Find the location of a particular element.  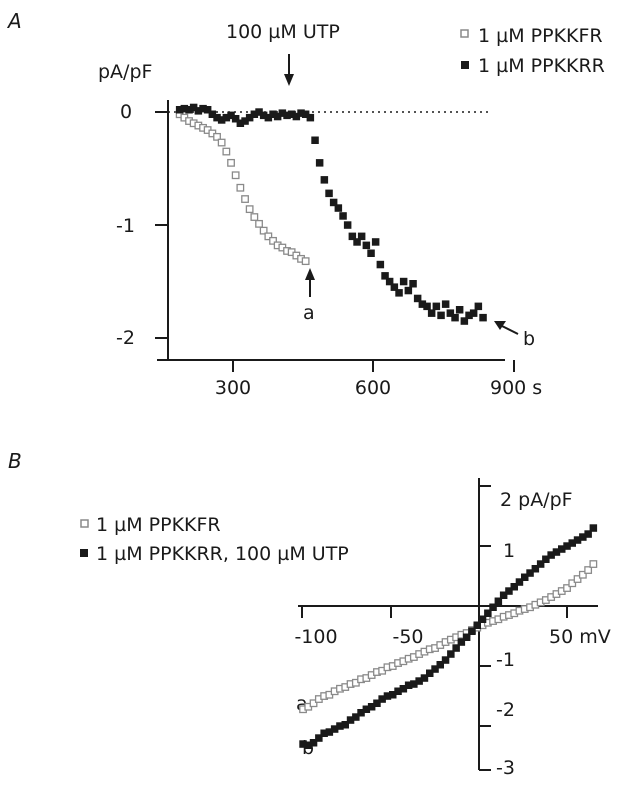

panel-b-ytick-label-2: -1 is located at coordinates (505, 660).